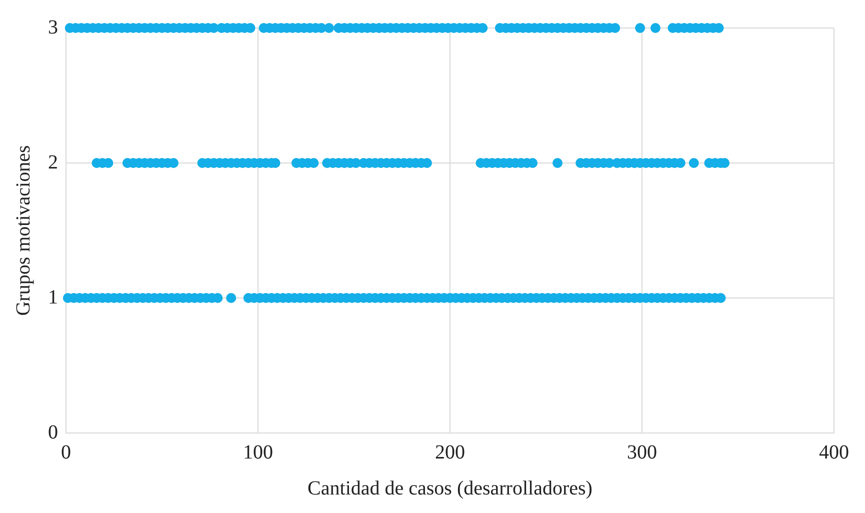  What do you see at coordinates (450, 452) in the screenshot?
I see `x-tick-label: 200` at bounding box center [450, 452].